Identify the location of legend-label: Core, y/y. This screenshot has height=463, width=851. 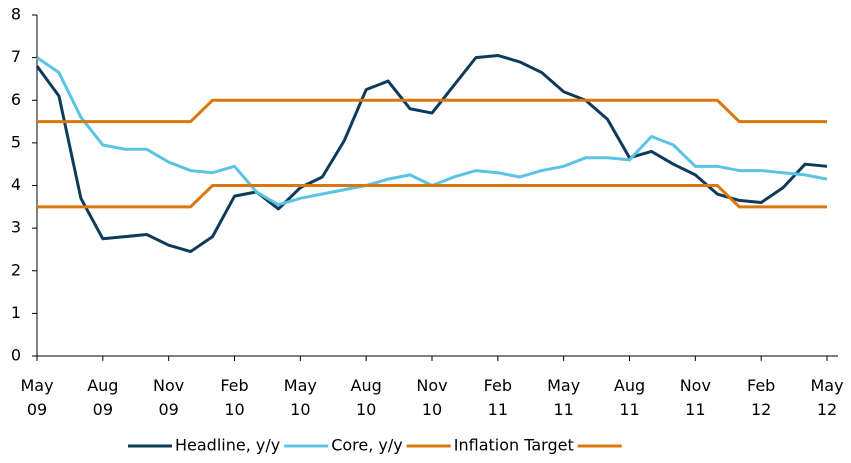
(367, 445).